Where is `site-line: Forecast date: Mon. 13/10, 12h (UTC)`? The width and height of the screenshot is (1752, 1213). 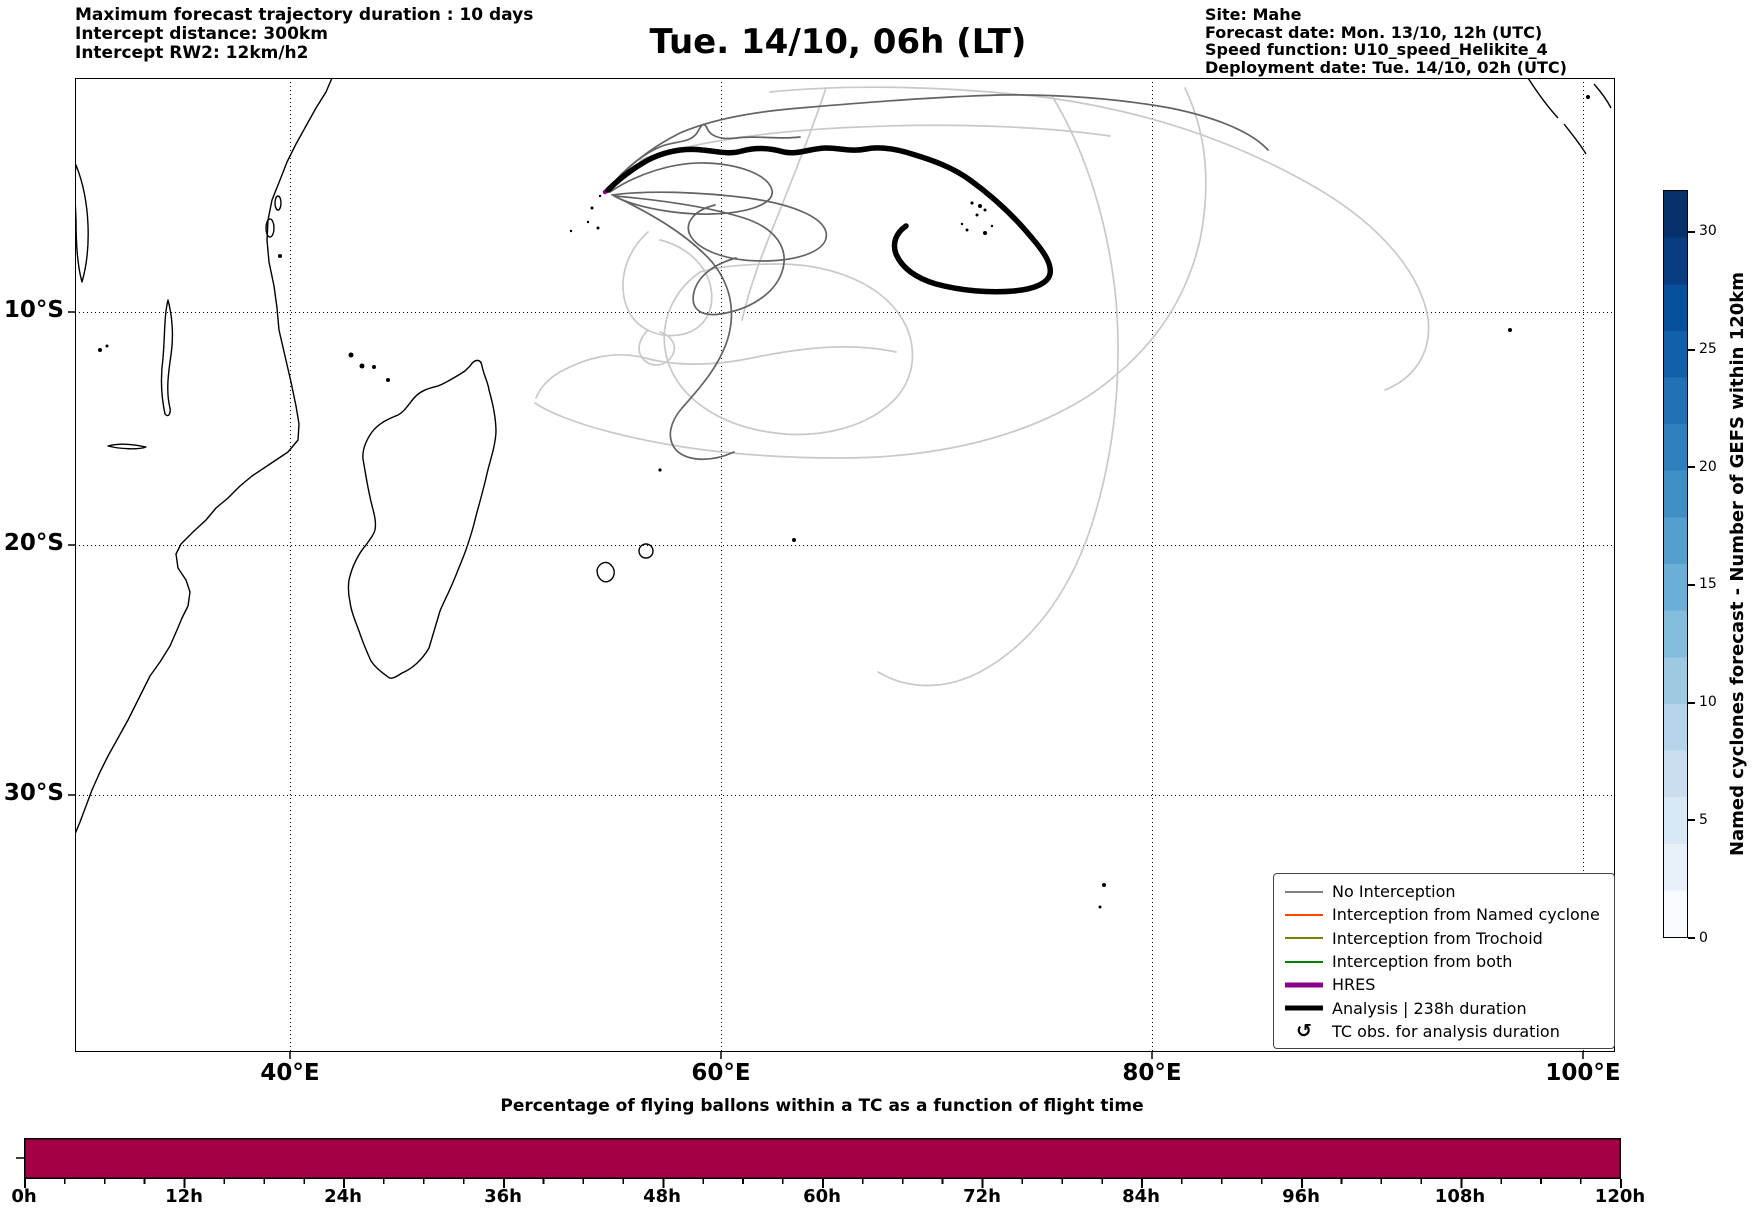
site-line: Forecast date: Mon. 13/10, 12h (UTC) is located at coordinates (1374, 32).